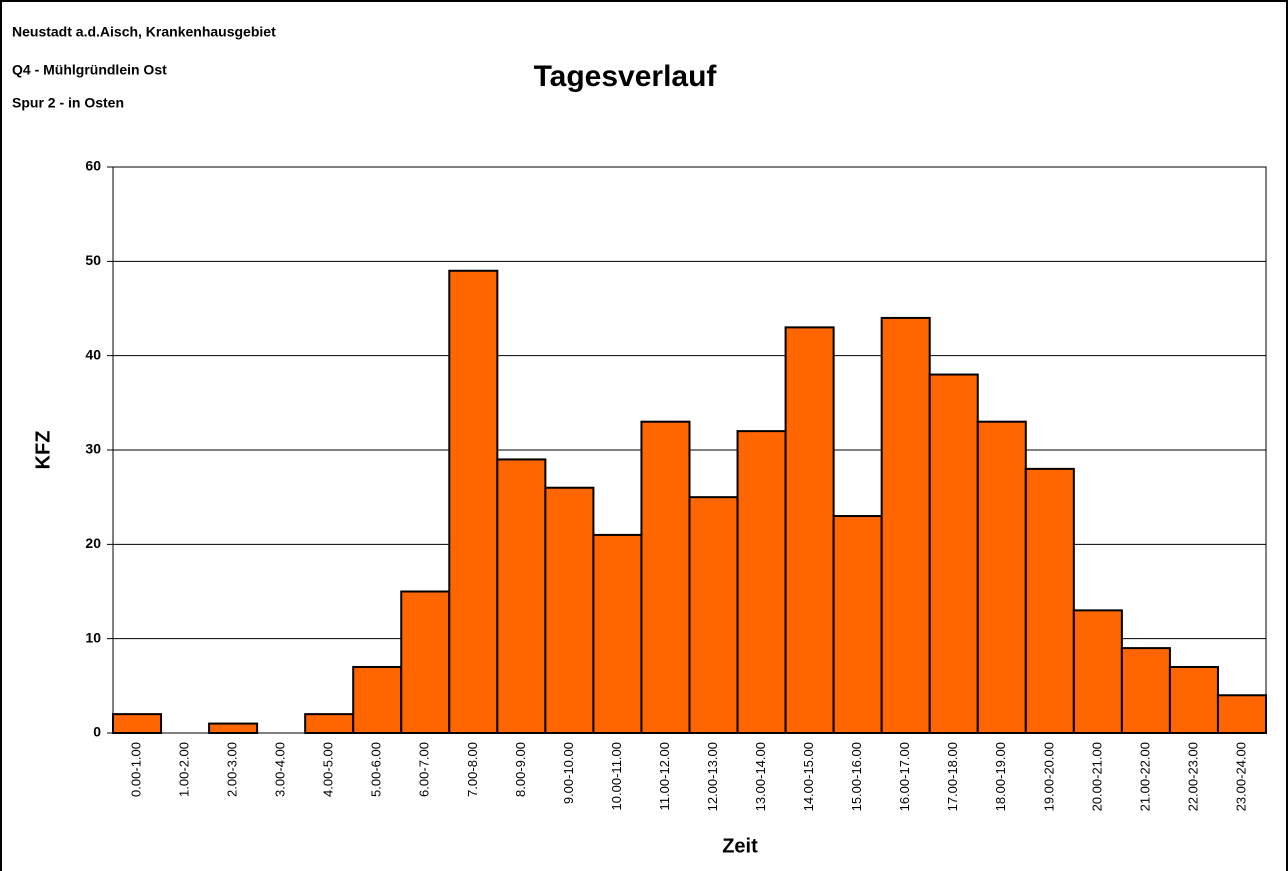 Image resolution: width=1288 pixels, height=871 pixels. Describe the element at coordinates (740, 846) in the screenshot. I see `x-axis-label: Zeit` at that location.